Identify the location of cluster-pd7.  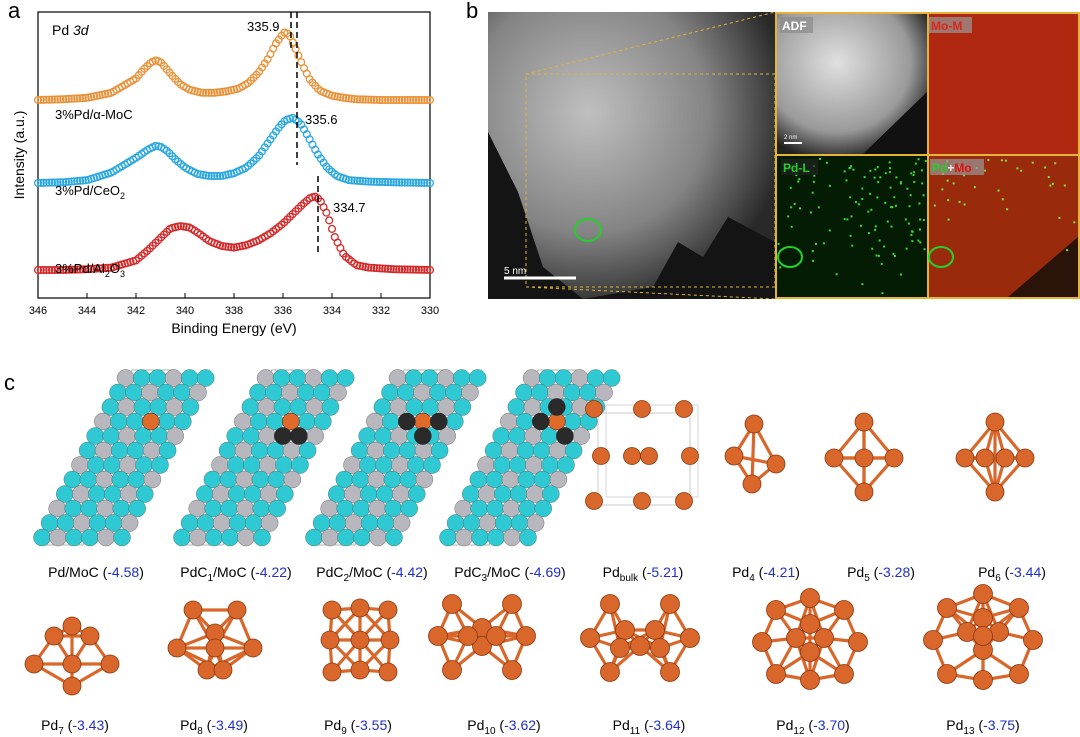
(72, 656).